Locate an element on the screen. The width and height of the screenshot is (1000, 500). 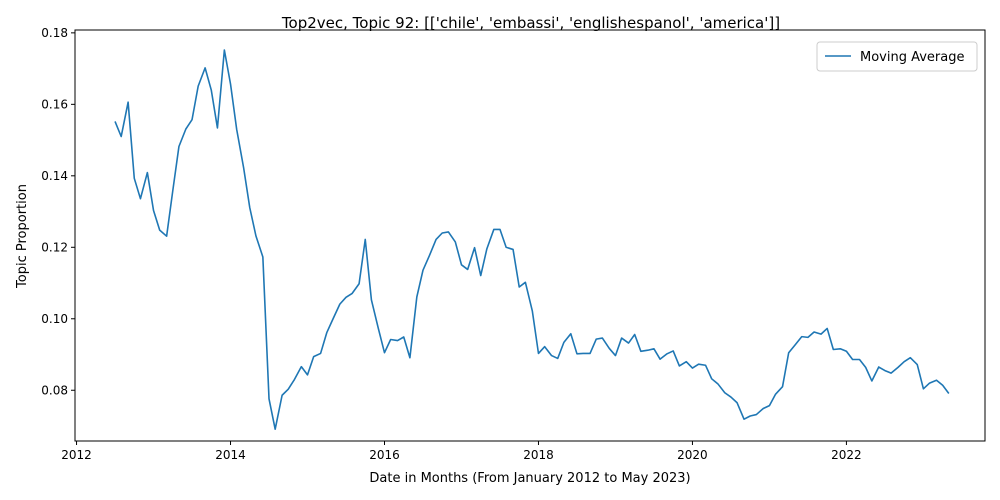
x-tick-label: 2018 is located at coordinates (538, 455).